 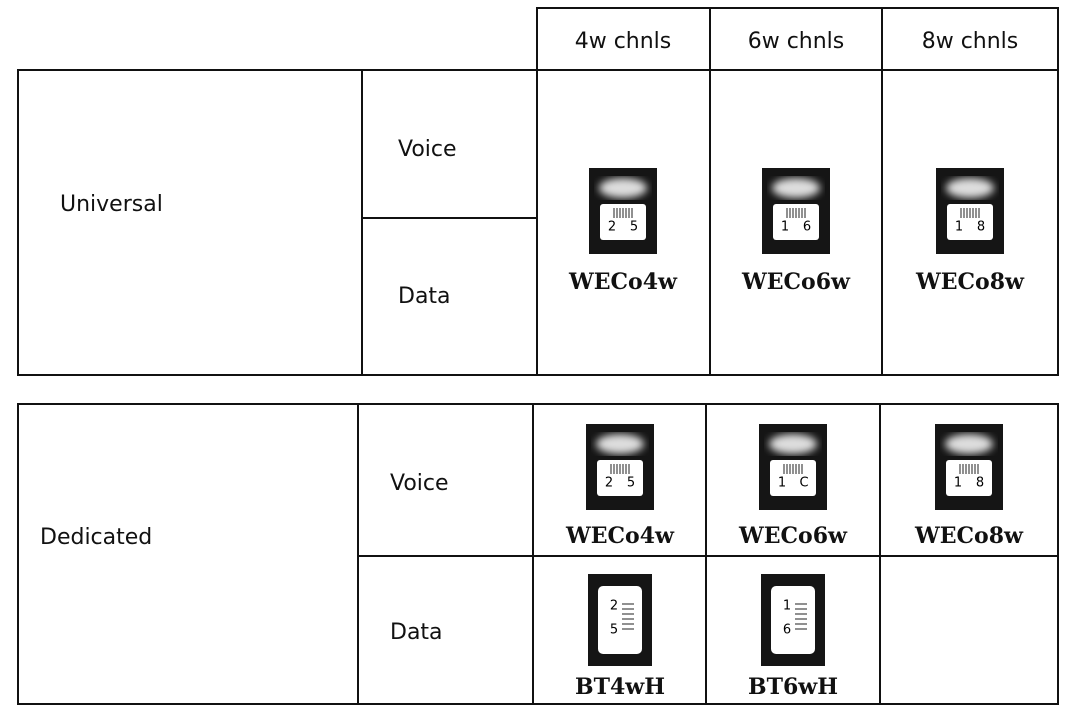 What do you see at coordinates (970, 41) in the screenshot?
I see `column-header: 8w chnls` at bounding box center [970, 41].